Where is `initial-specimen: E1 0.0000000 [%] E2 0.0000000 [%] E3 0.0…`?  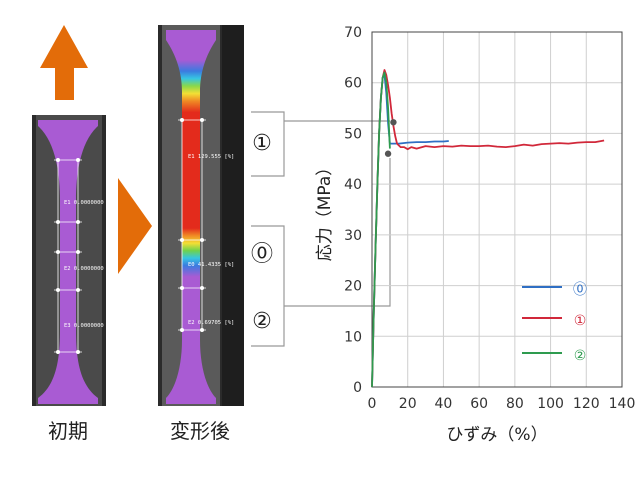 initial-specimen: E1 0.0000000 [%] E2 0.0000000 [%] E3 0.0… is located at coordinates (74, 260).